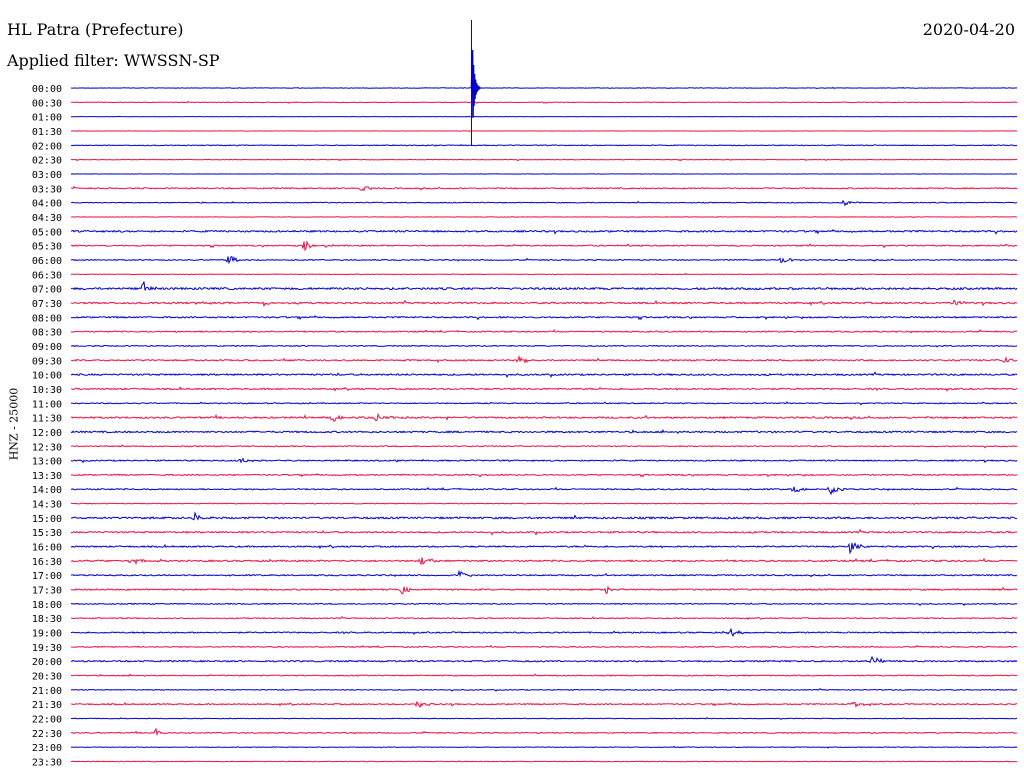  What do you see at coordinates (47, 376) in the screenshot?
I see `time-tick-label: 10:00` at bounding box center [47, 376].